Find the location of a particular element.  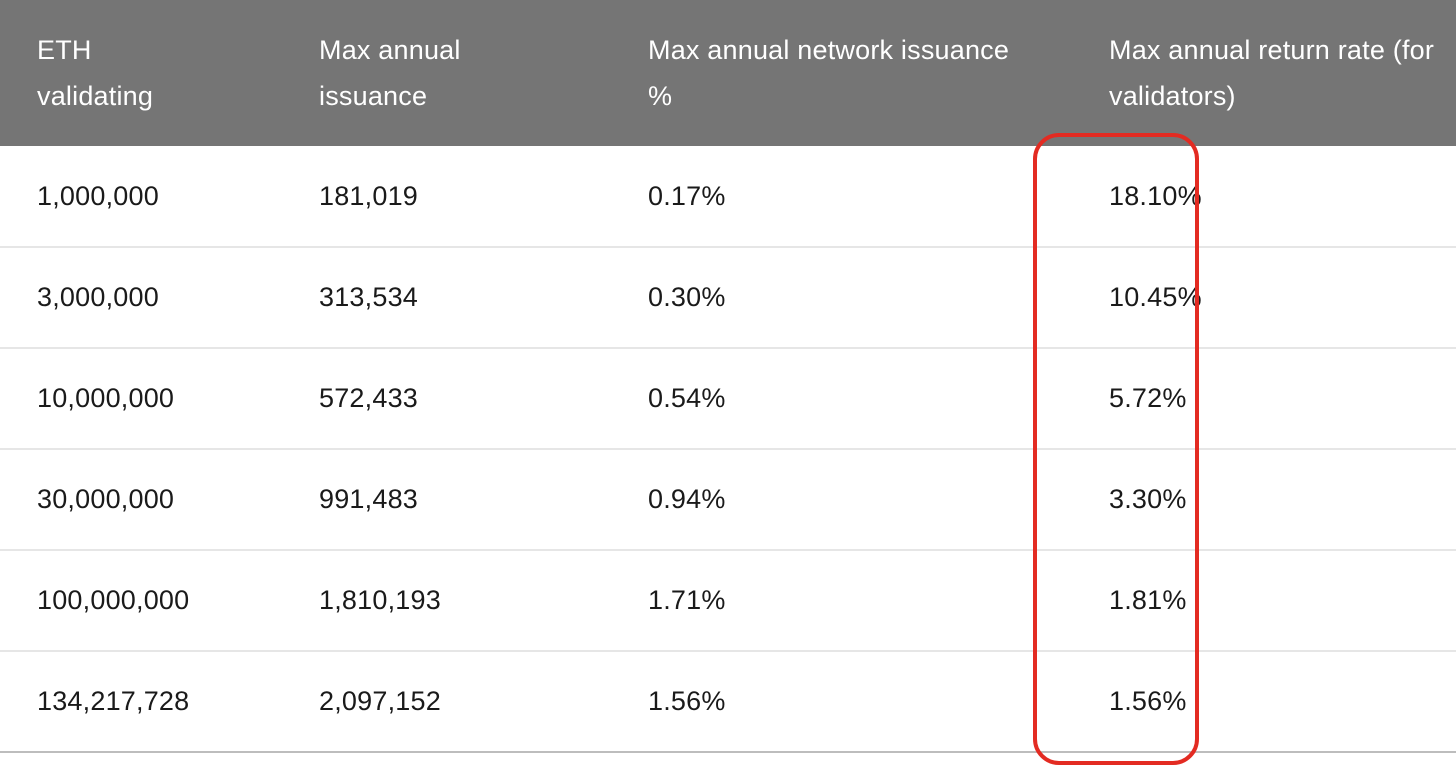

cell-return-rate: 5.72% is located at coordinates (1148, 398).